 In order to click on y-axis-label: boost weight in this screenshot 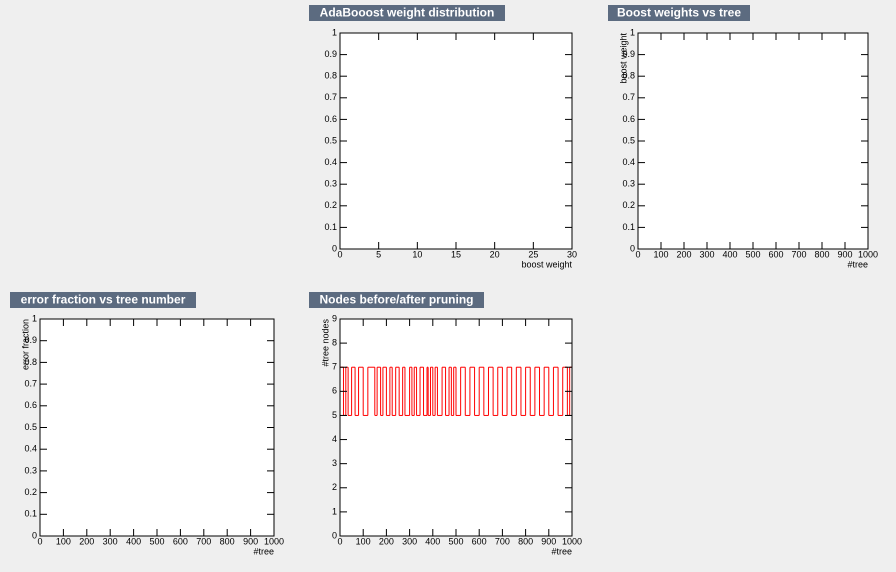, I will do `click(623, 58)`.